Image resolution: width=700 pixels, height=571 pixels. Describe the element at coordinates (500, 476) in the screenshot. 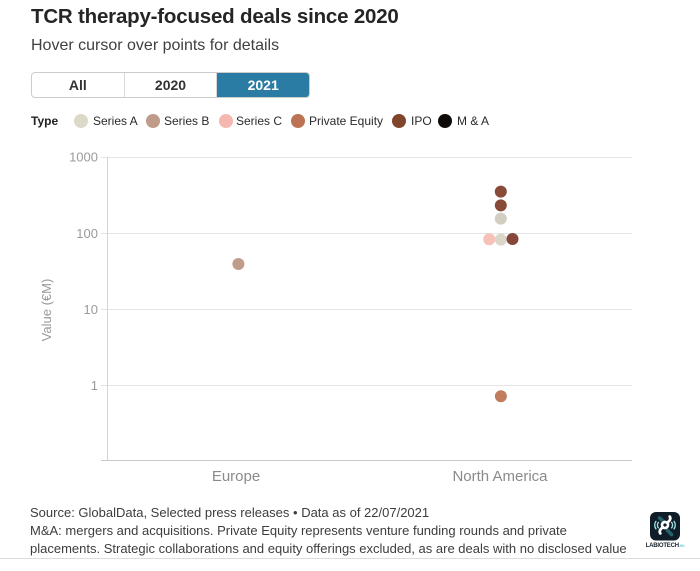

I see `svg-text: North America` at that location.